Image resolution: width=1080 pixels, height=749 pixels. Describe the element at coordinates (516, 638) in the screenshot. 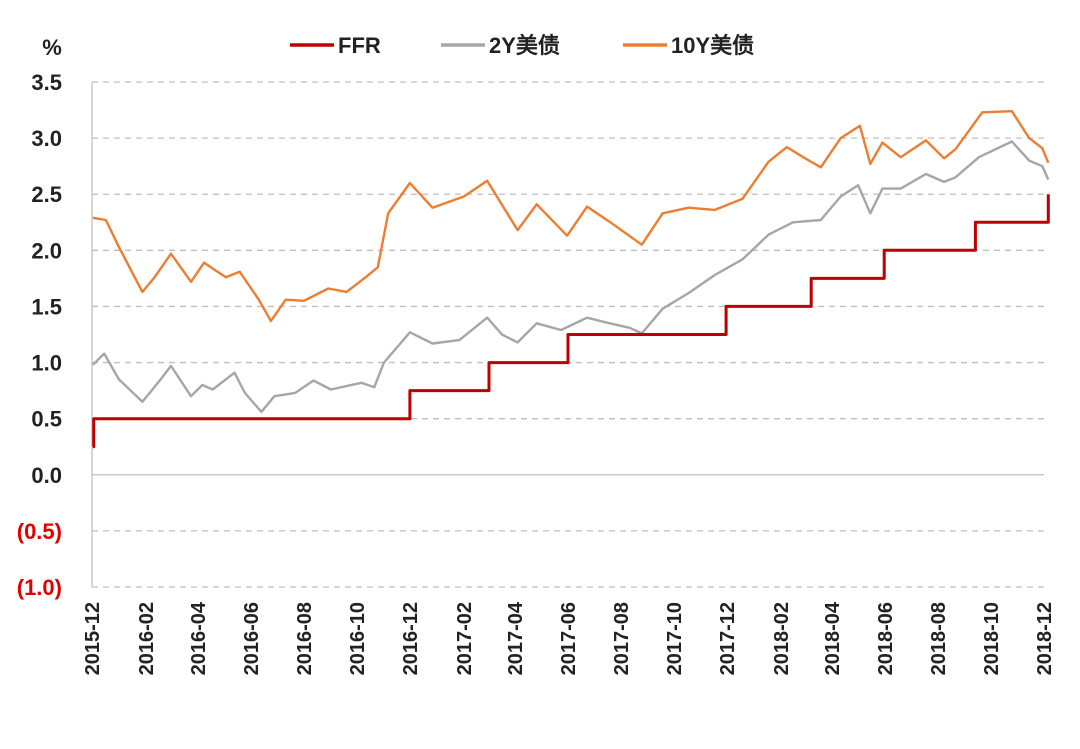

I see `x-tick-label: 2017-04` at that location.